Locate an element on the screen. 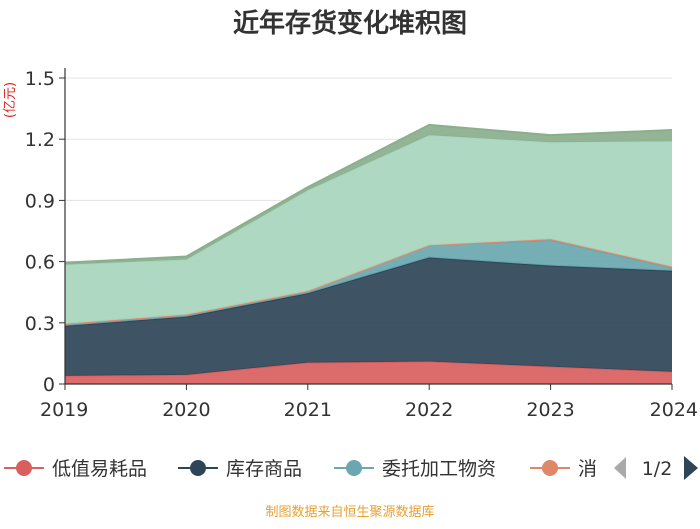  y-tick-label: 0.9 is located at coordinates (40, 201).